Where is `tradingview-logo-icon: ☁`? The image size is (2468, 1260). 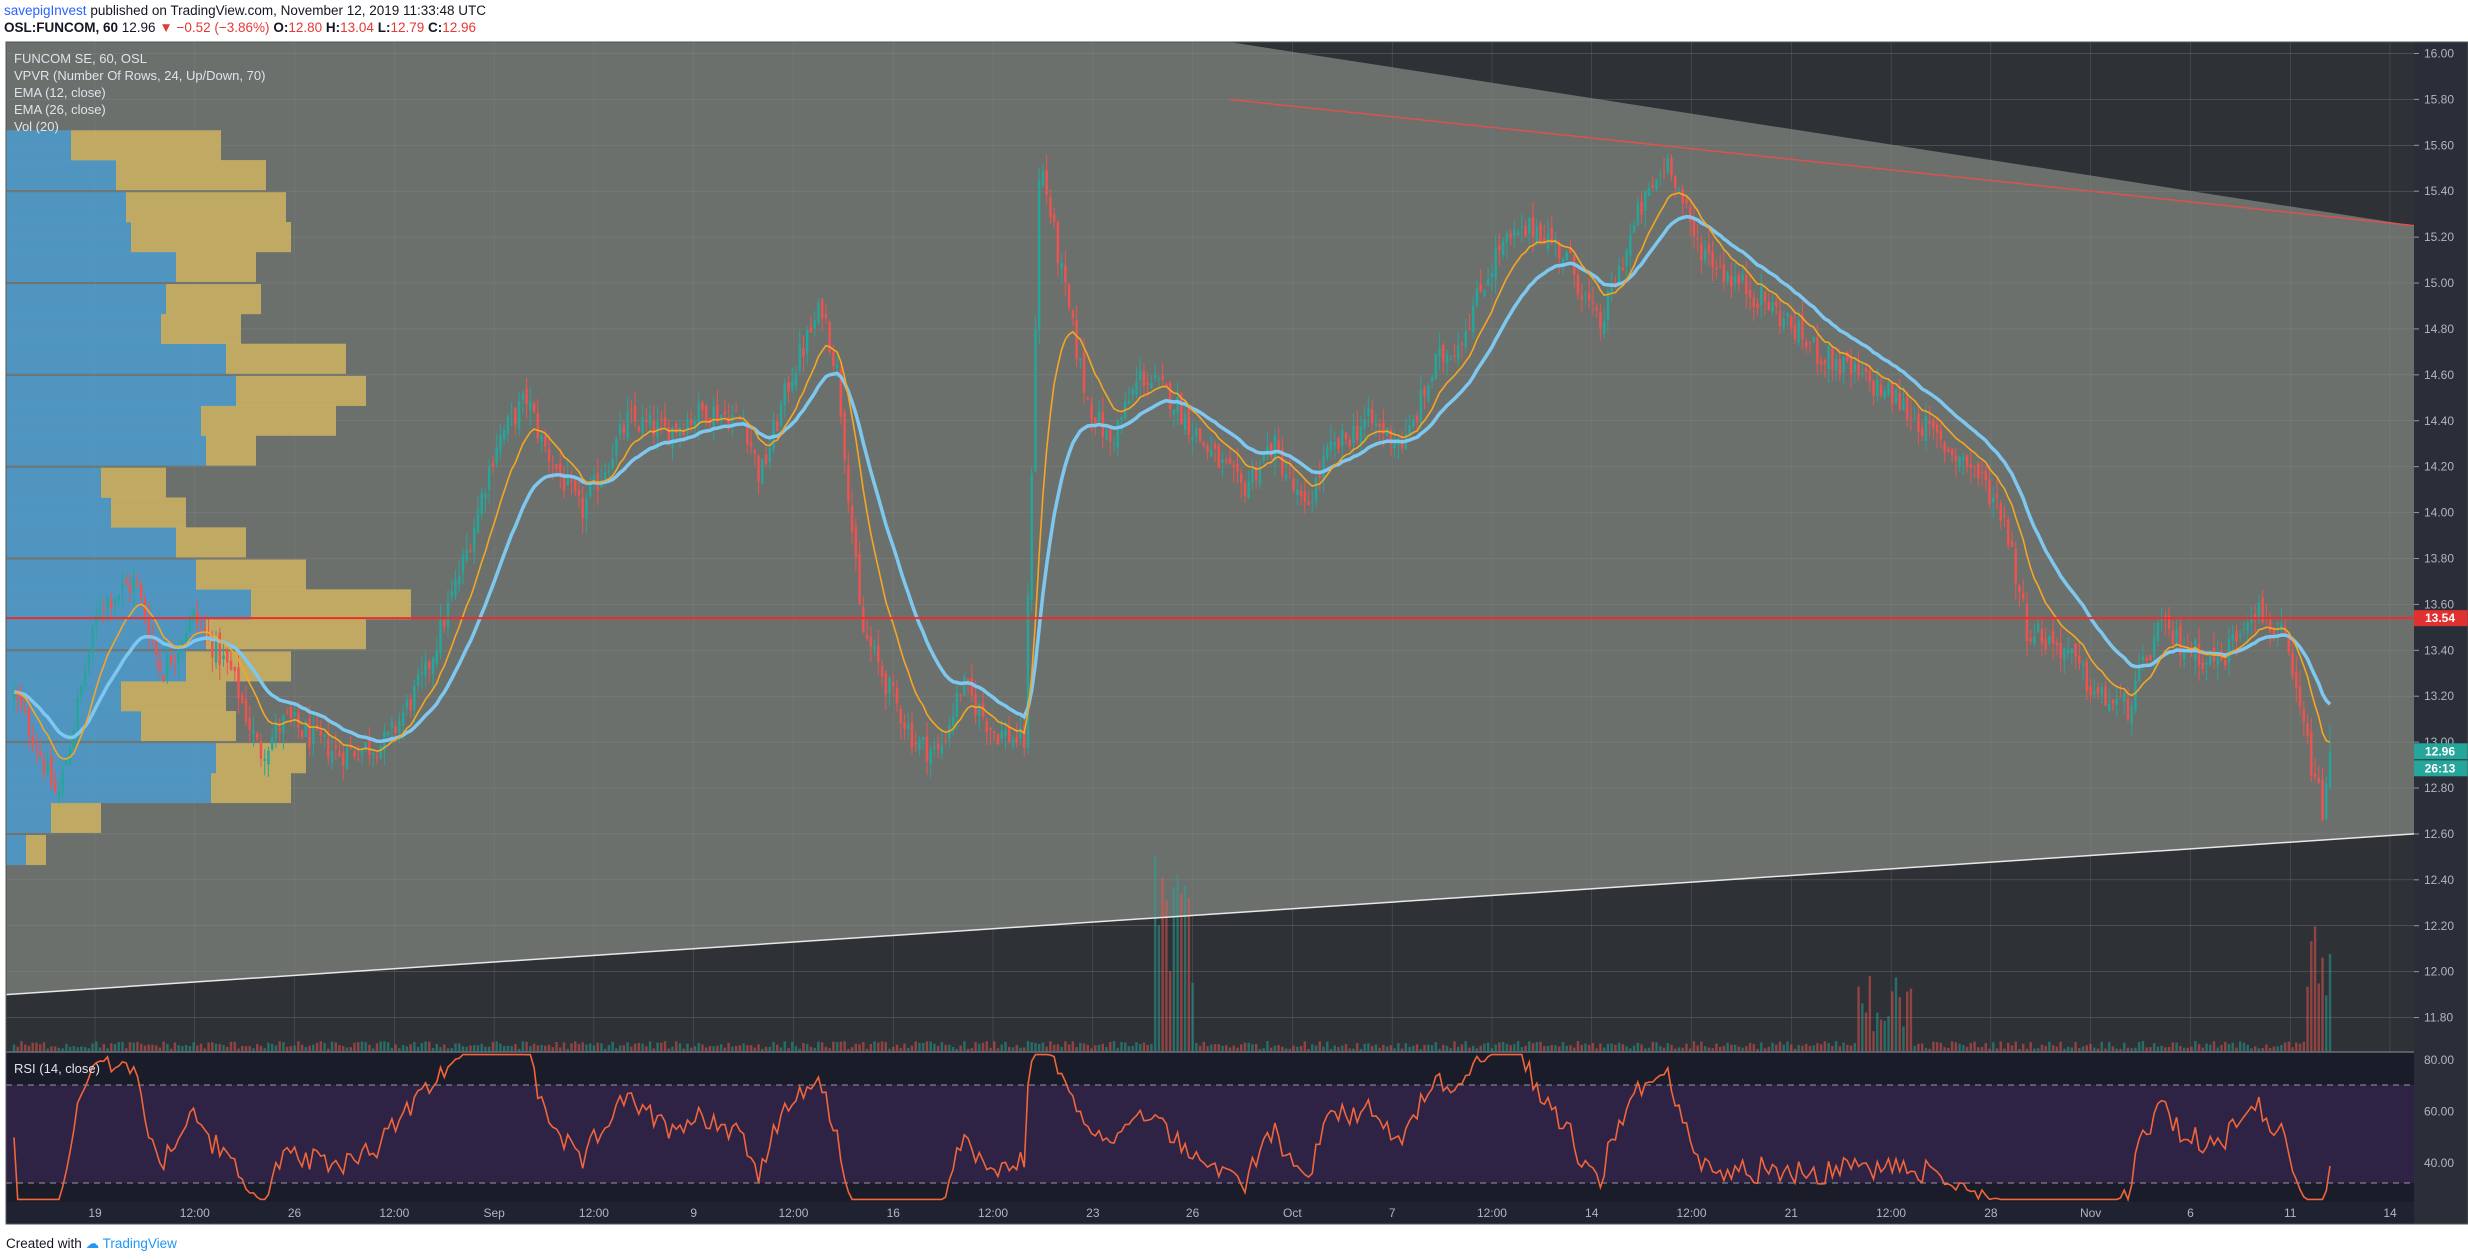 tradingview-logo-icon: ☁ is located at coordinates (92, 1243).